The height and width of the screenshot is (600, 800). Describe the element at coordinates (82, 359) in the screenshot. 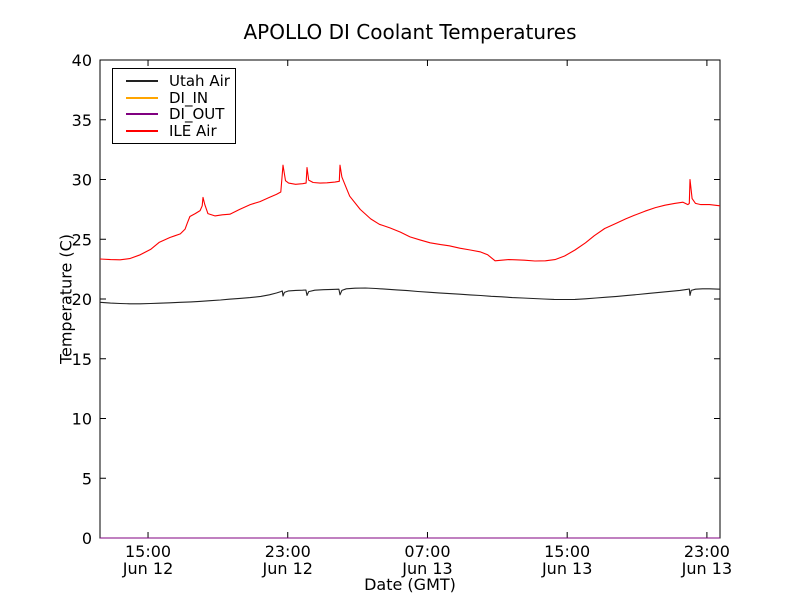

I see `y-tick-label: 15` at that location.